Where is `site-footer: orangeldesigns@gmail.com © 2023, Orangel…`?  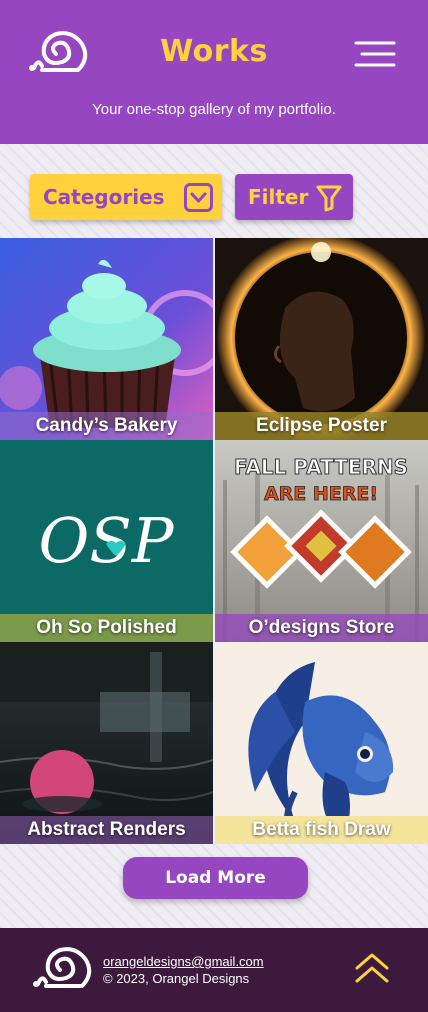 site-footer: orangeldesigns@gmail.com © 2023, Orangel… is located at coordinates (214, 970).